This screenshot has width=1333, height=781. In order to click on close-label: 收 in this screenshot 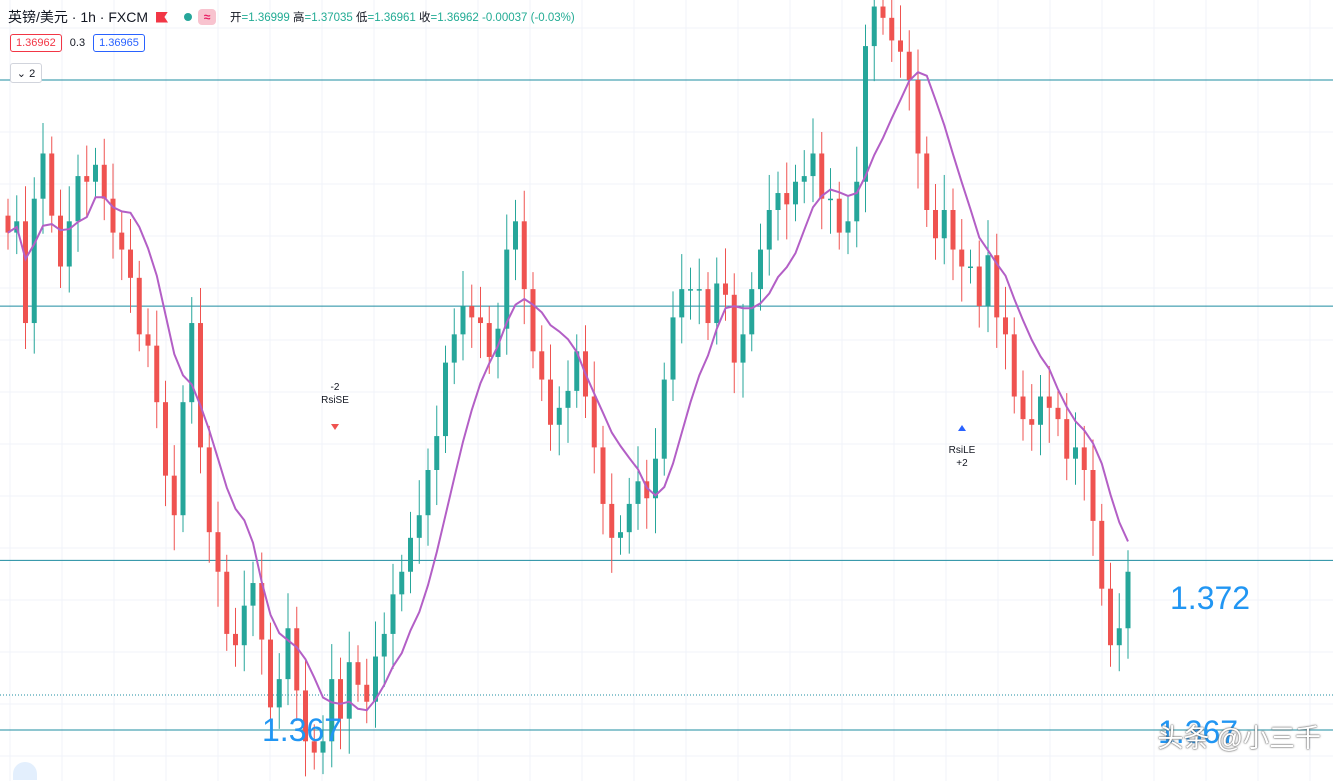, I will do `click(425, 18)`.